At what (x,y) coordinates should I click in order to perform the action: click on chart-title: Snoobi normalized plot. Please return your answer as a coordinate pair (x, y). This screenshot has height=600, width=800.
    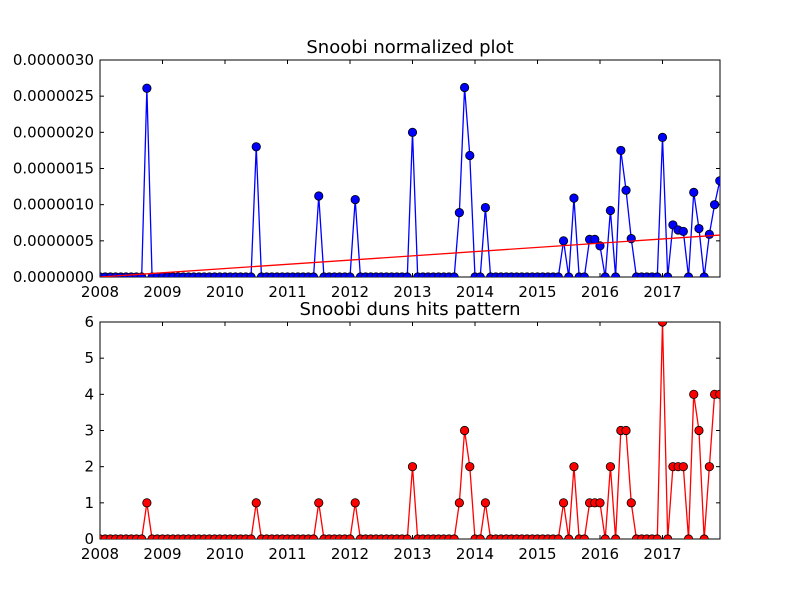
    Looking at the image, I should click on (409, 47).